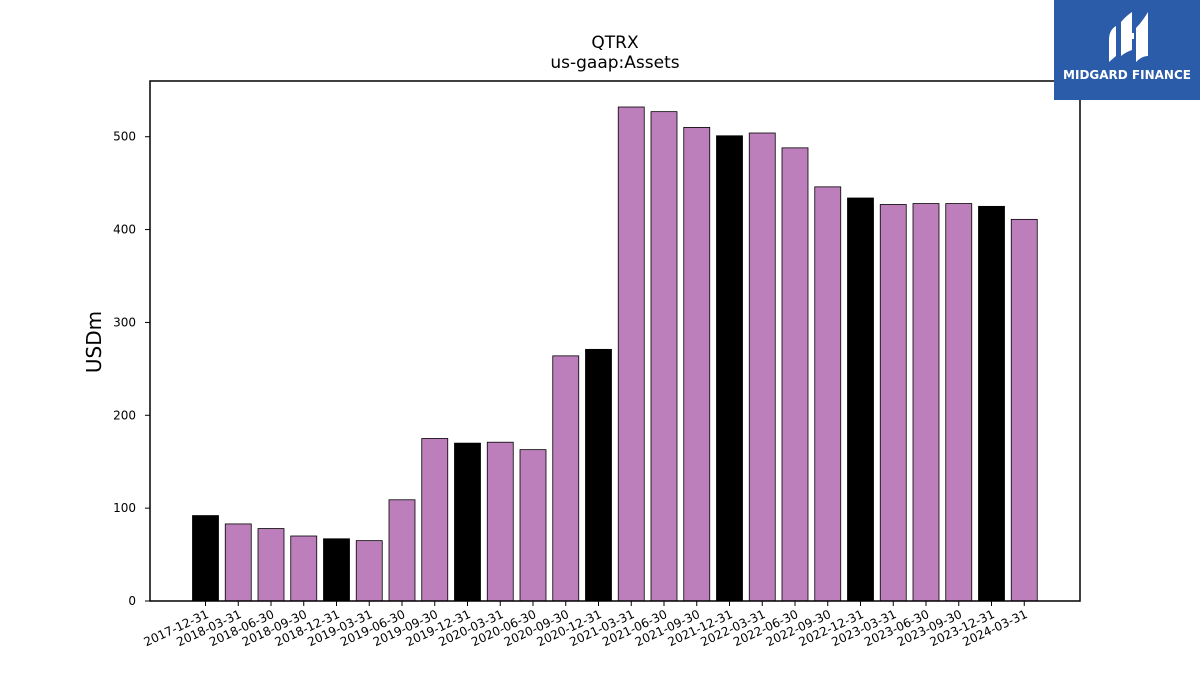 Image resolution: width=1200 pixels, height=675 pixels. I want to click on logo-text: MIDGARD FINANCE, so click(1127, 75).